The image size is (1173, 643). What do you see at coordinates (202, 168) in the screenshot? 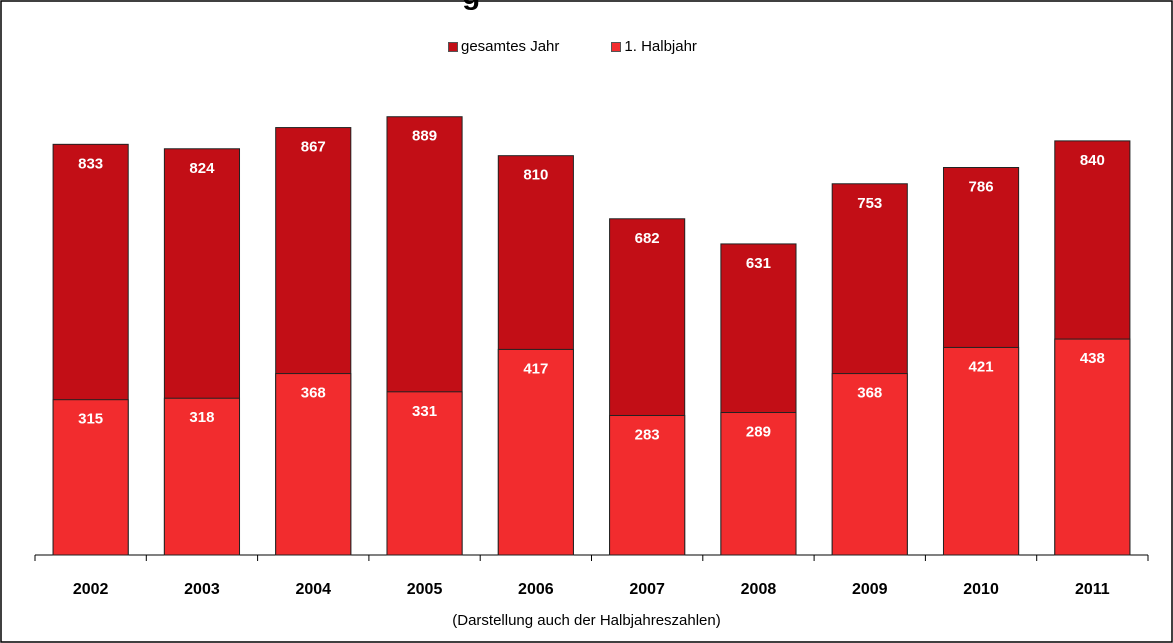
I see `data-label-full-year-2003: 824` at bounding box center [202, 168].